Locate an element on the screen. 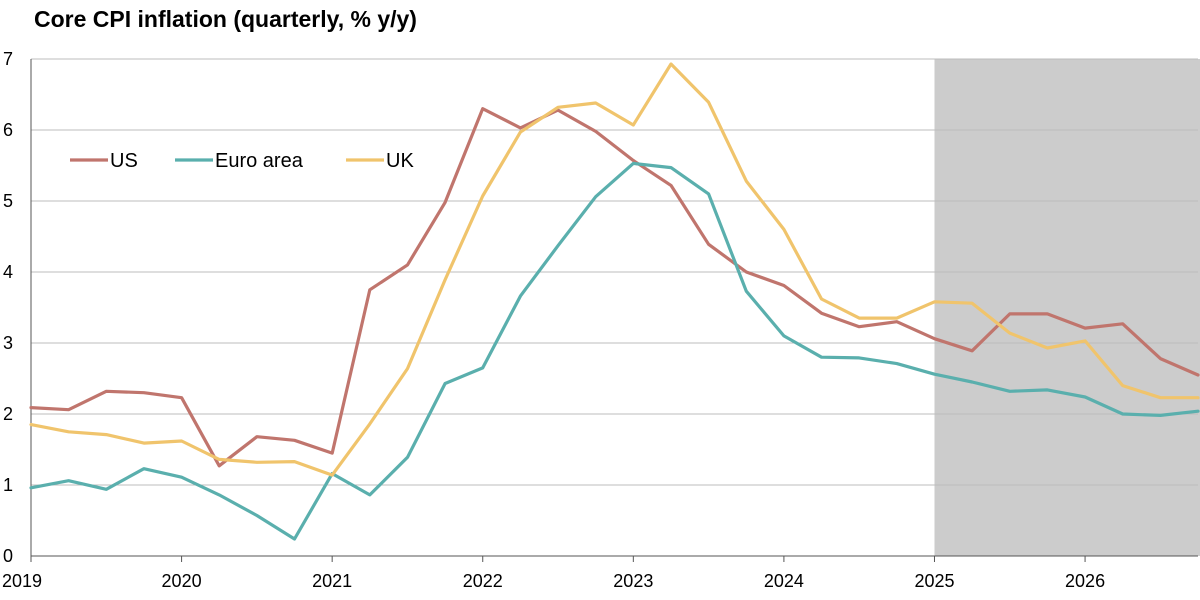  x-tick-label: 2021 is located at coordinates (332, 581).